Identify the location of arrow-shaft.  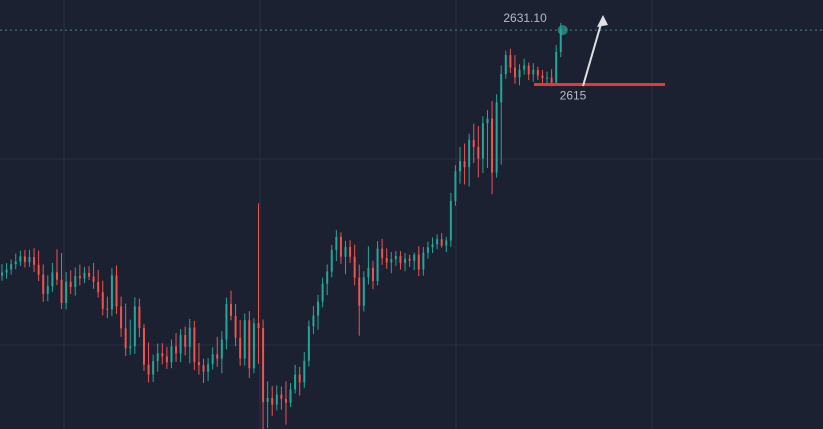
(593, 51).